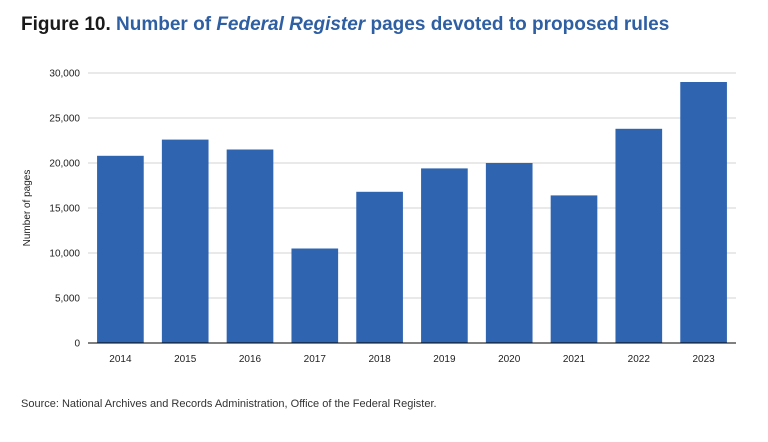 This screenshot has height=442, width=768. I want to click on y-tick-label: 20,000, so click(64, 164).